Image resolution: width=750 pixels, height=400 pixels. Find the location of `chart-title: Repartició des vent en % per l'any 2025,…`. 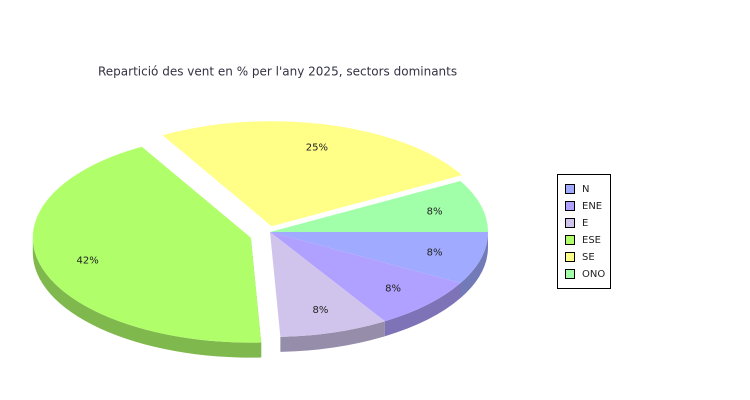

chart-title: Repartició des vent en % per l'any 2025,… is located at coordinates (277, 72).